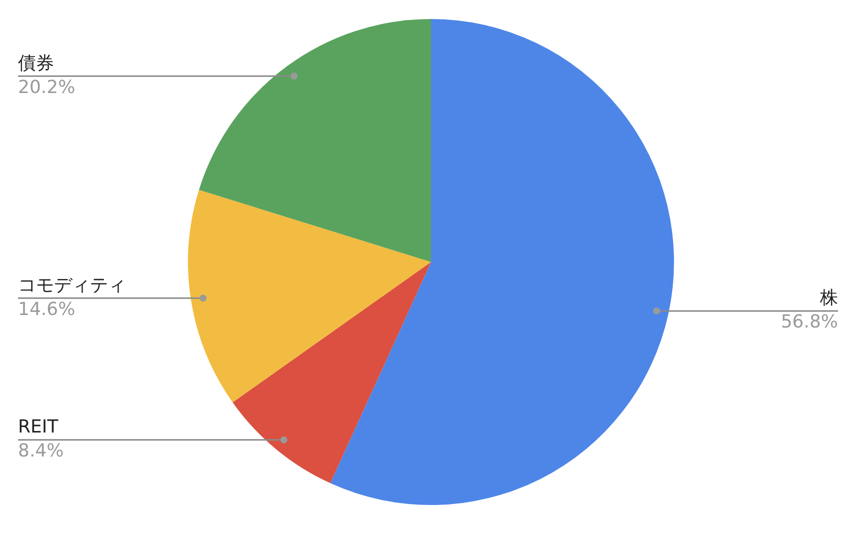 The width and height of the screenshot is (862, 536). Describe the element at coordinates (47, 87) in the screenshot. I see `data-label: 20.2%` at that location.